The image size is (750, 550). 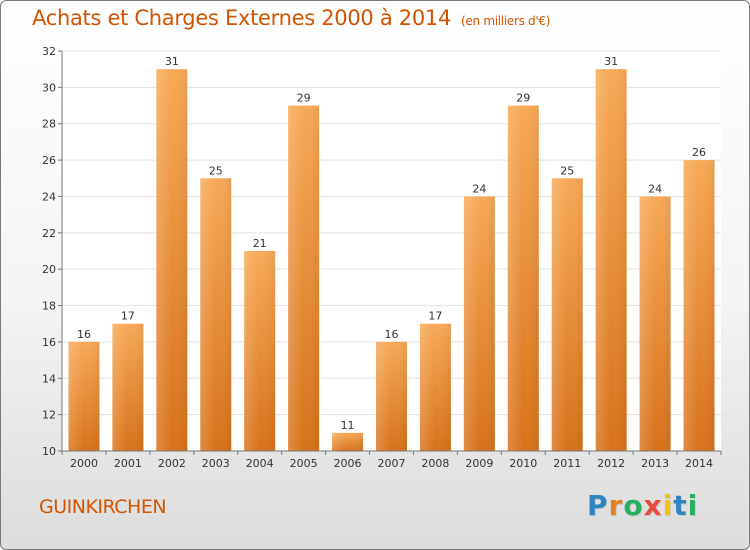 What do you see at coordinates (699, 463) in the screenshot?
I see `x-tick-label: 2014` at bounding box center [699, 463].